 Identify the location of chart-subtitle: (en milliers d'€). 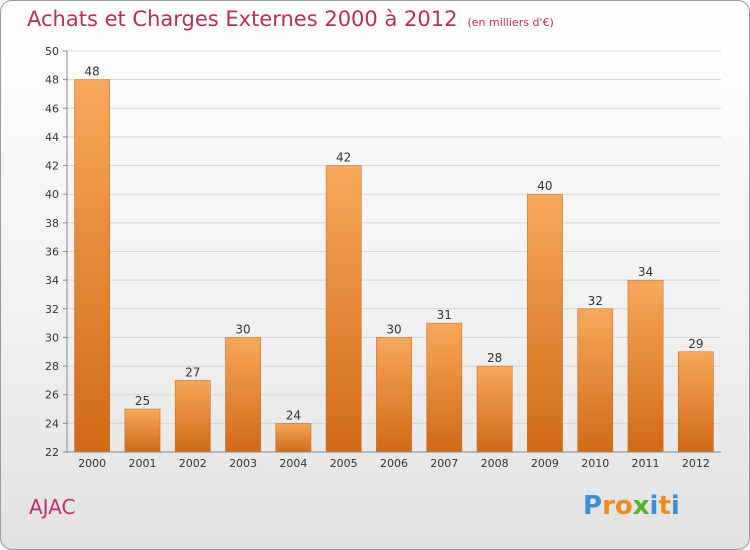
(510, 22).